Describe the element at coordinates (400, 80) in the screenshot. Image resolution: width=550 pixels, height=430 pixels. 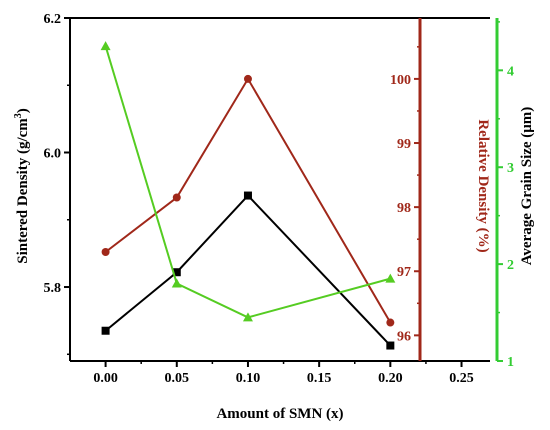
I see `relative-density-tick-label: 100` at that location.